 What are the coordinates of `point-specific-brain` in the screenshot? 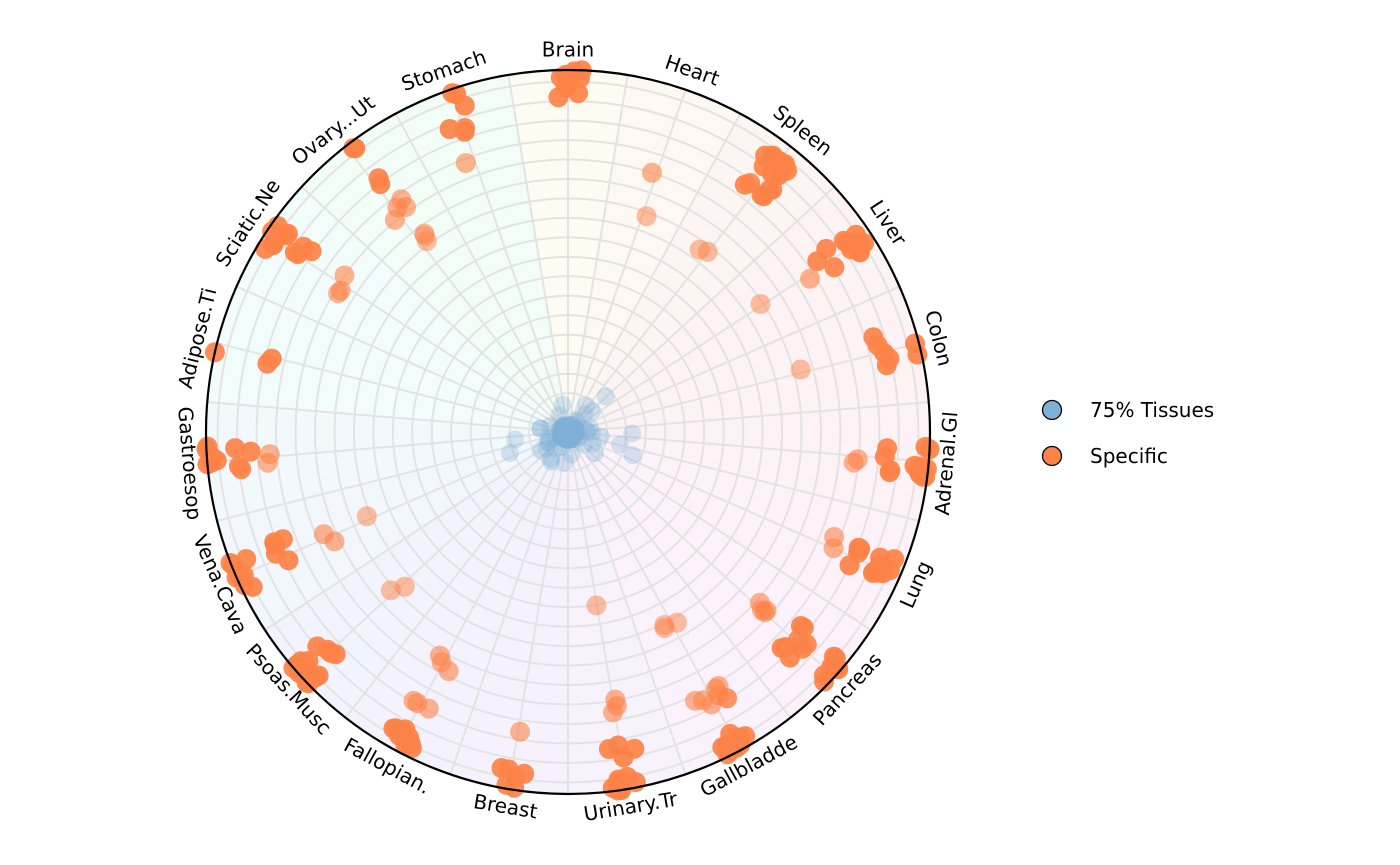 It's located at (560, 77).